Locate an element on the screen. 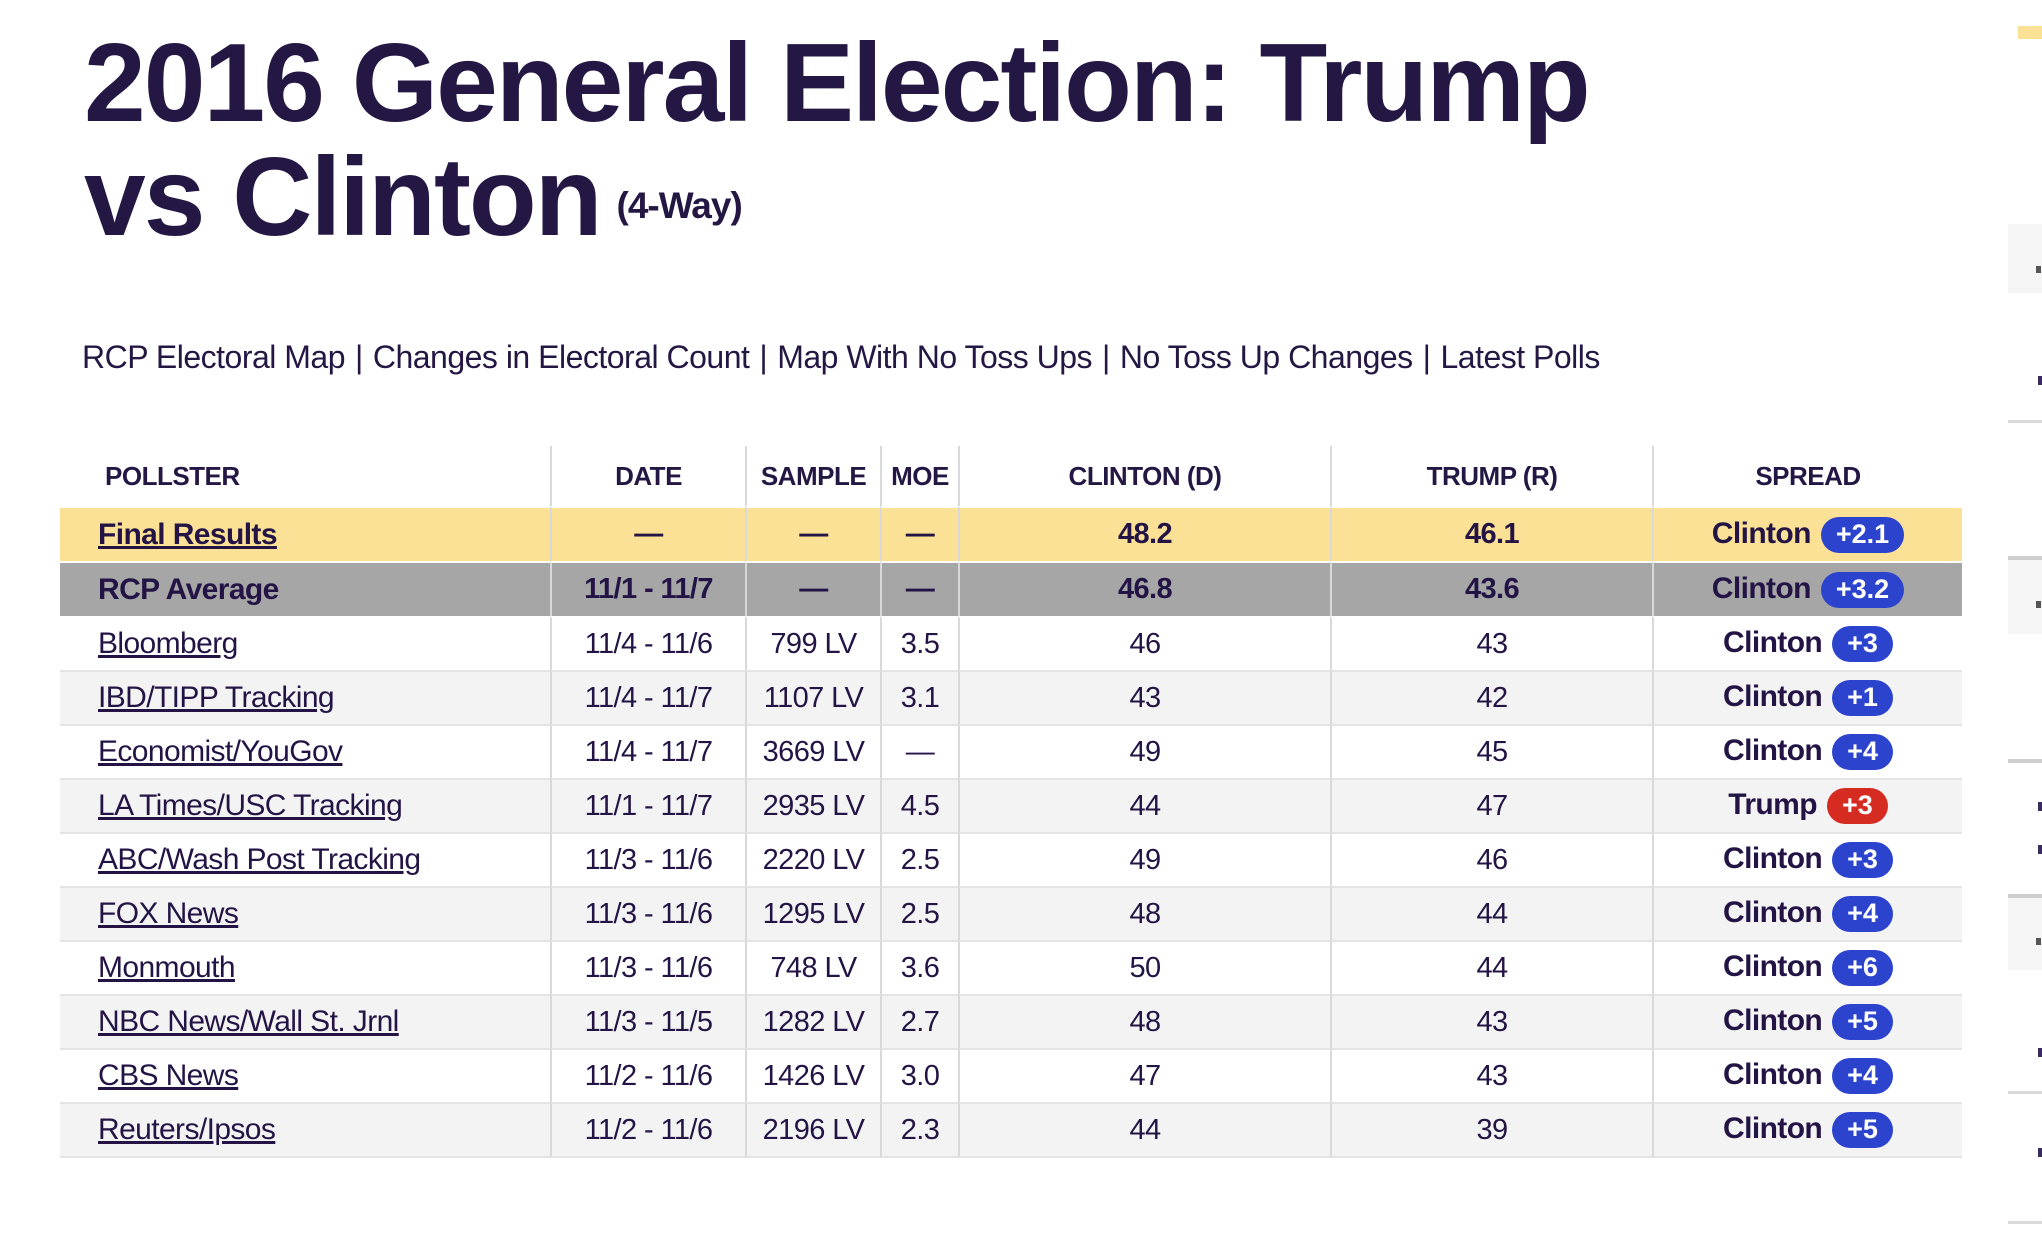 The image size is (2042, 1260). page-title-line-1: 2016 General Election: Trump is located at coordinates (837, 83).